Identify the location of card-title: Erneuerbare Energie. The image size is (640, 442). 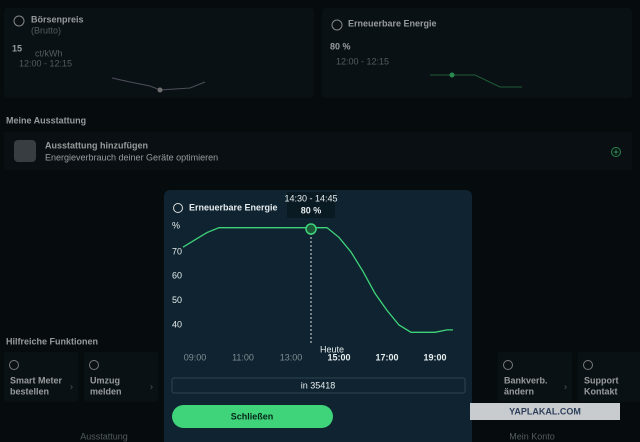
(392, 23).